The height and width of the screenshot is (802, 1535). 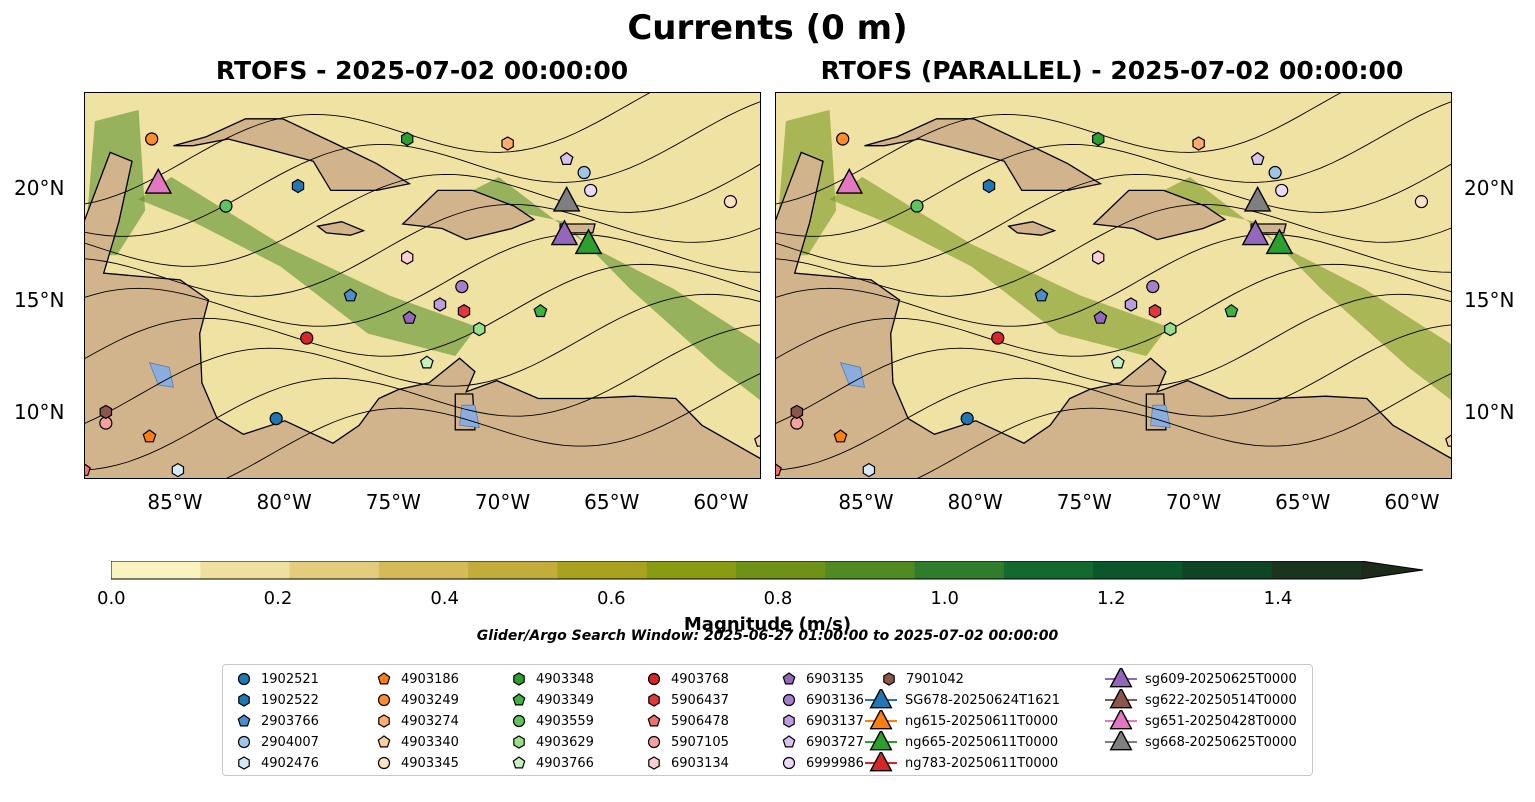 I want to click on legend-item: 4903768, so click(x=686, y=679).